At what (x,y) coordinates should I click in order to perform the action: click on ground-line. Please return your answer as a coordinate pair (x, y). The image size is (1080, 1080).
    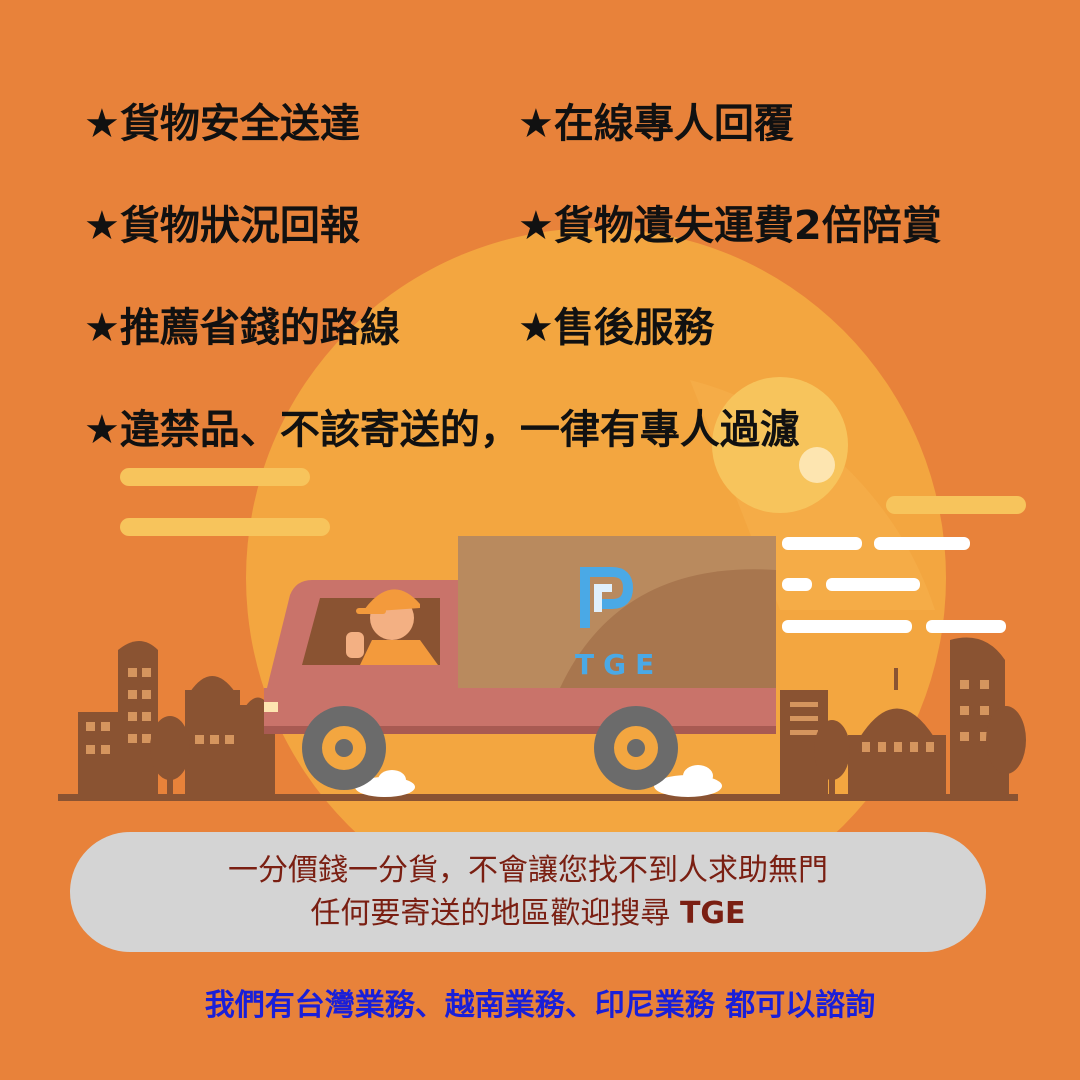
    Looking at the image, I should click on (538, 797).